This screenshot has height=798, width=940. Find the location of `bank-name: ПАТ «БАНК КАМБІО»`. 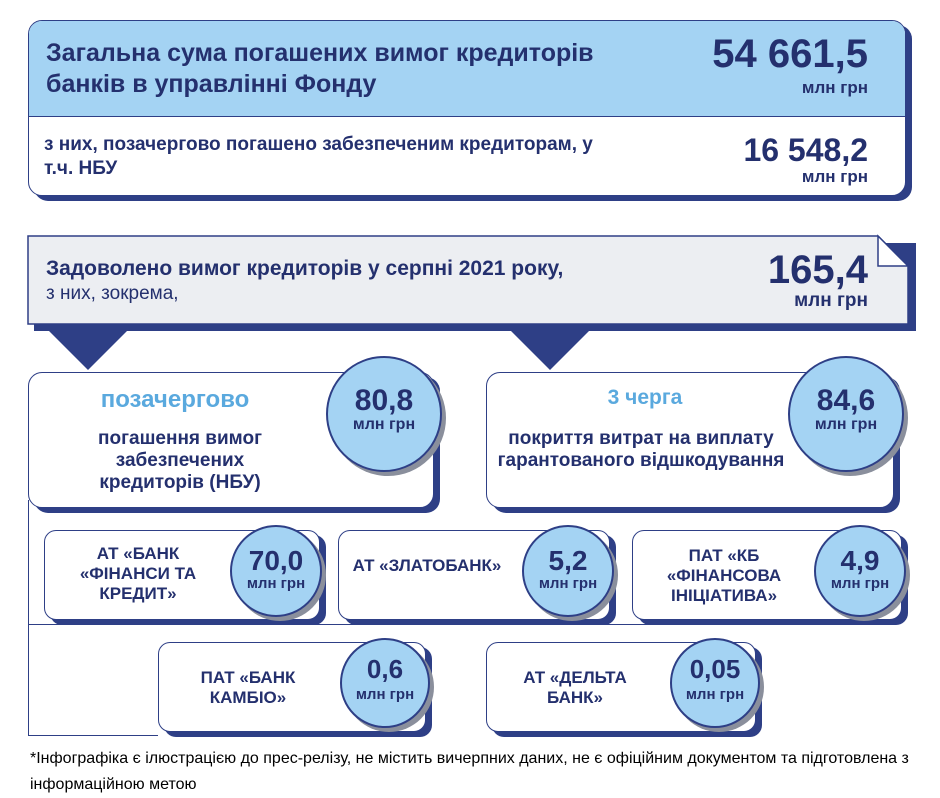

bank-name: ПАТ «БАНК КАМБІО» is located at coordinates (248, 687).